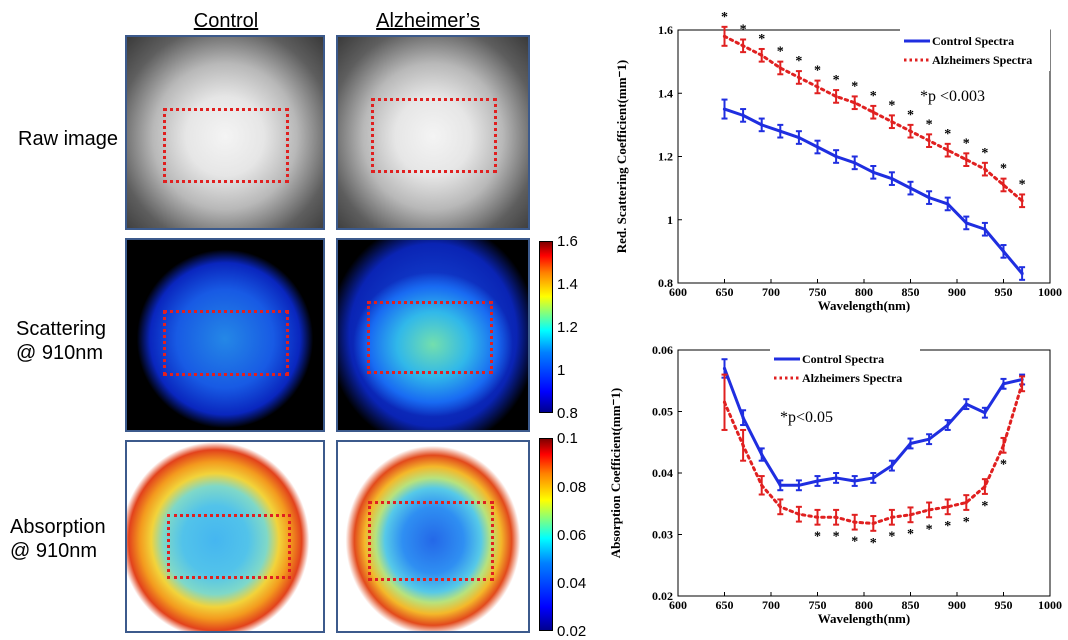 This screenshot has width=1068, height=640. Describe the element at coordinates (567, 284) in the screenshot. I see `colorbar-tick: 1.4` at that location.